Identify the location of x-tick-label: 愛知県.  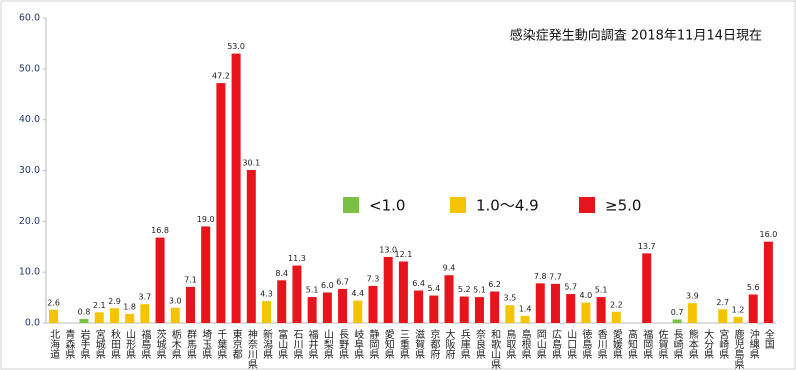
(388, 344).